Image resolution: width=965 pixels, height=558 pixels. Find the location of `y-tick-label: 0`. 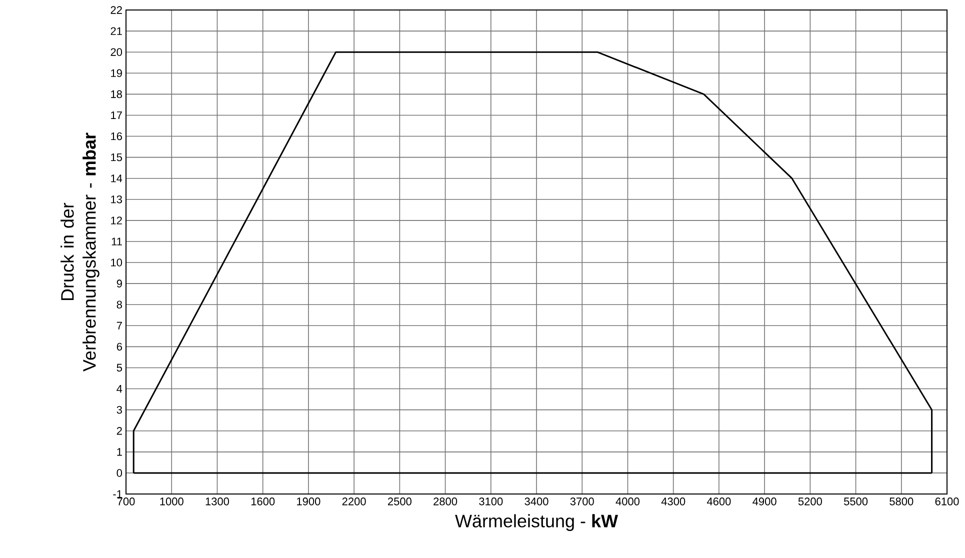

y-tick-label: 0 is located at coordinates (119, 473).